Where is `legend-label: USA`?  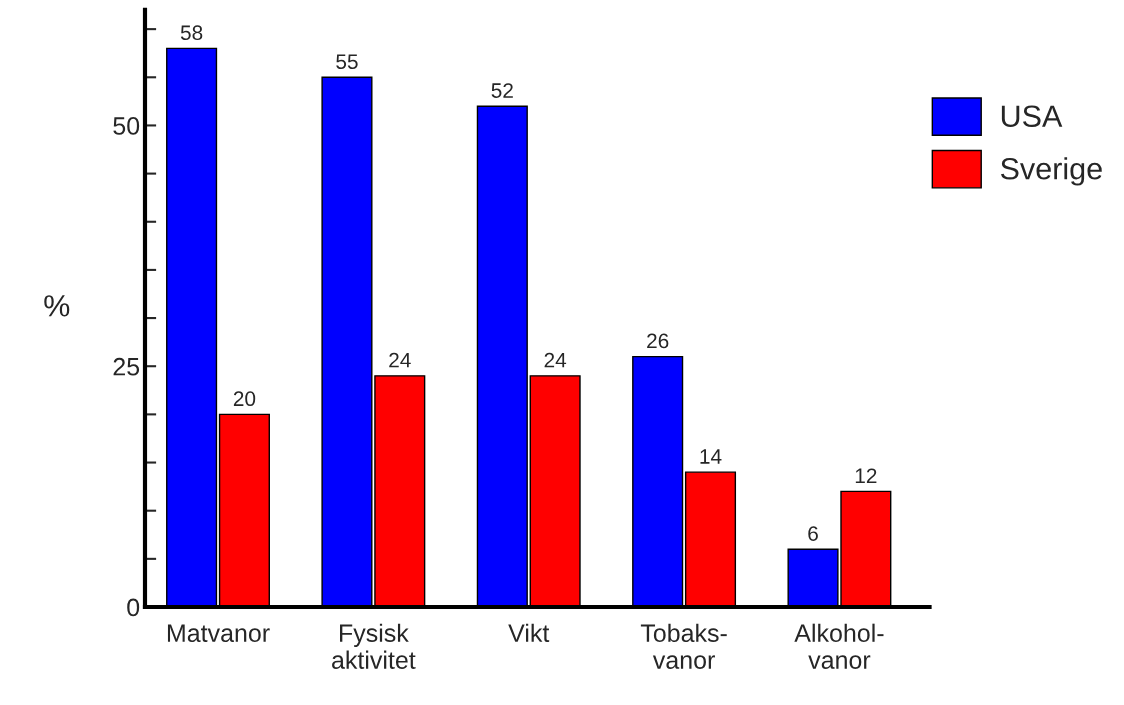
legend-label: USA is located at coordinates (1032, 116).